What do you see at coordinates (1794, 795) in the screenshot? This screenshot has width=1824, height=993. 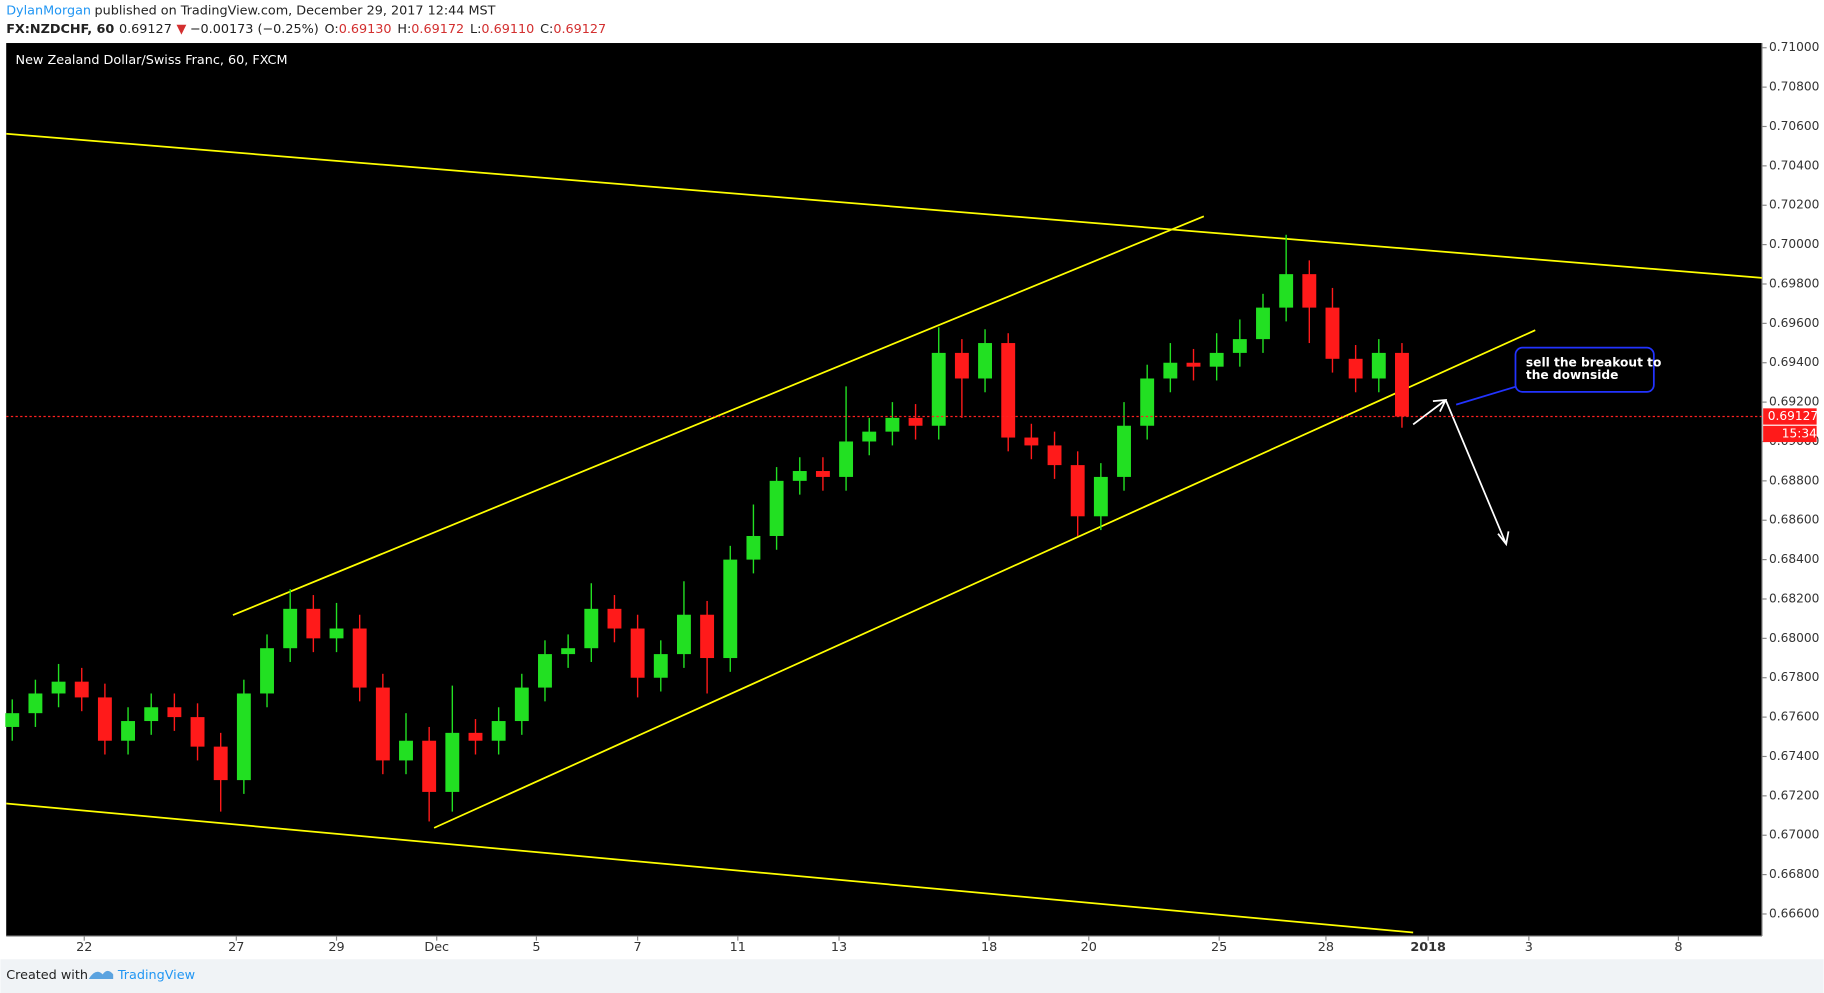 I see `y-tick-label: 0.67200` at bounding box center [1794, 795].